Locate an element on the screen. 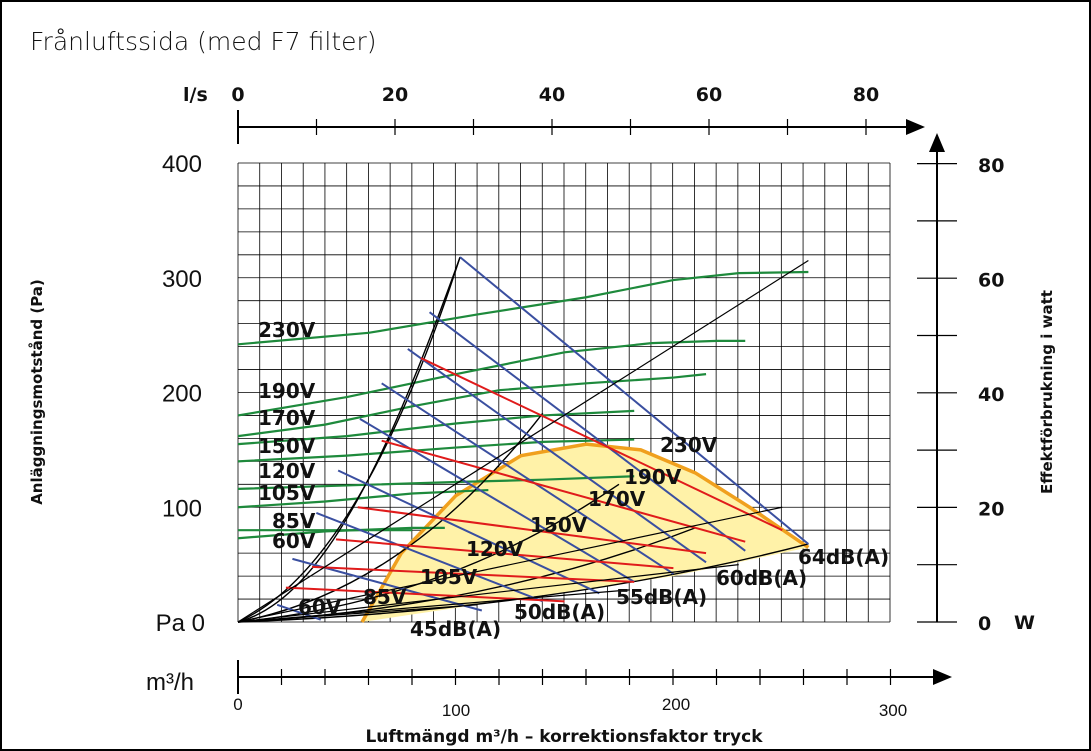 This screenshot has height=751, width=1091. top-axis-unit: l/s is located at coordinates (195, 95).